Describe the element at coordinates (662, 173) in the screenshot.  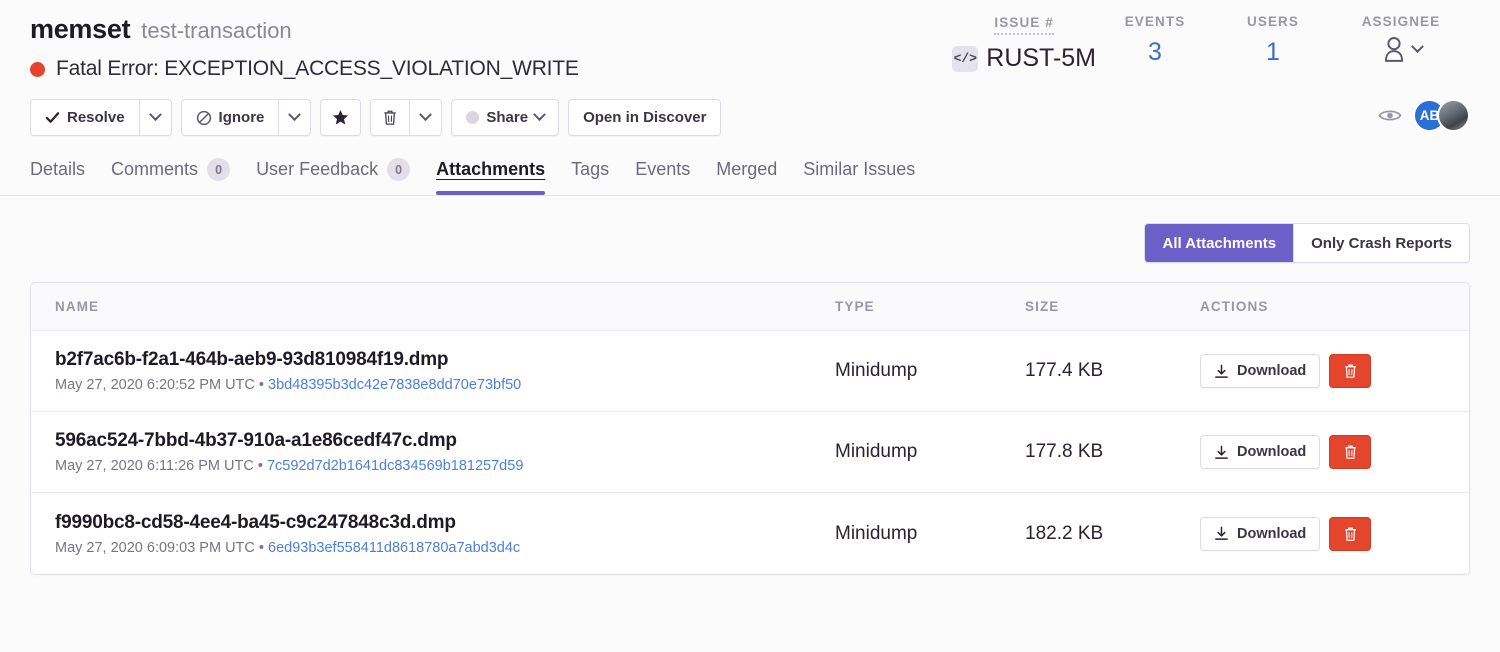
I see `tab-events: Events` at that location.